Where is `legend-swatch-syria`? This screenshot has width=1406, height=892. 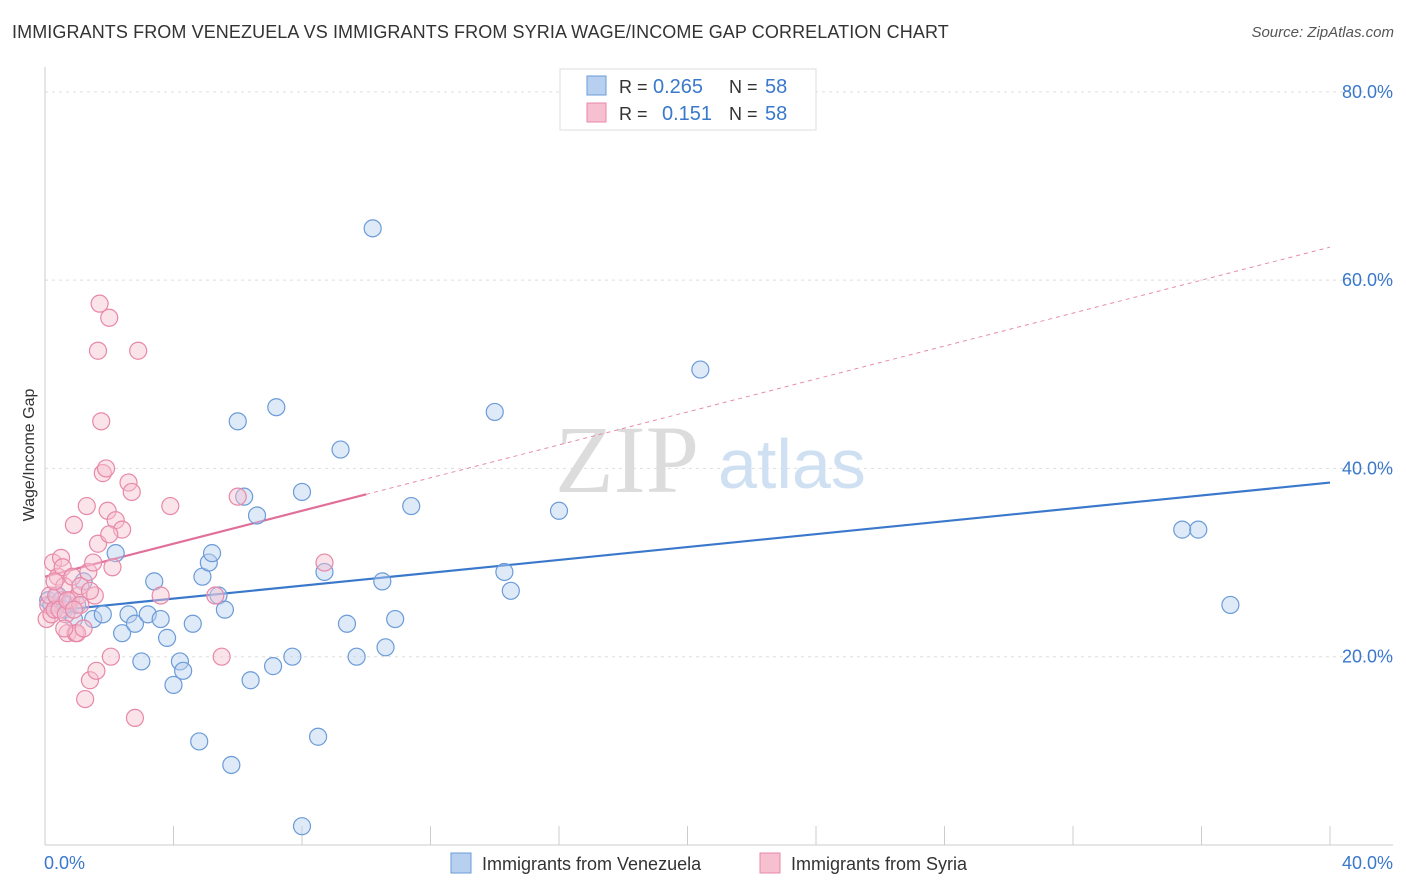 legend-swatch-syria is located at coordinates (596, 112).